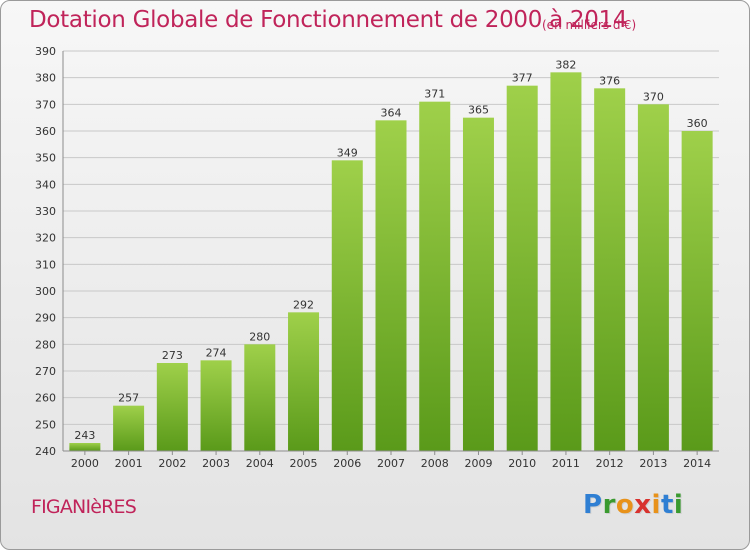 Image resolution: width=750 pixels, height=550 pixels. I want to click on x-tick-label: 2009, so click(478, 463).